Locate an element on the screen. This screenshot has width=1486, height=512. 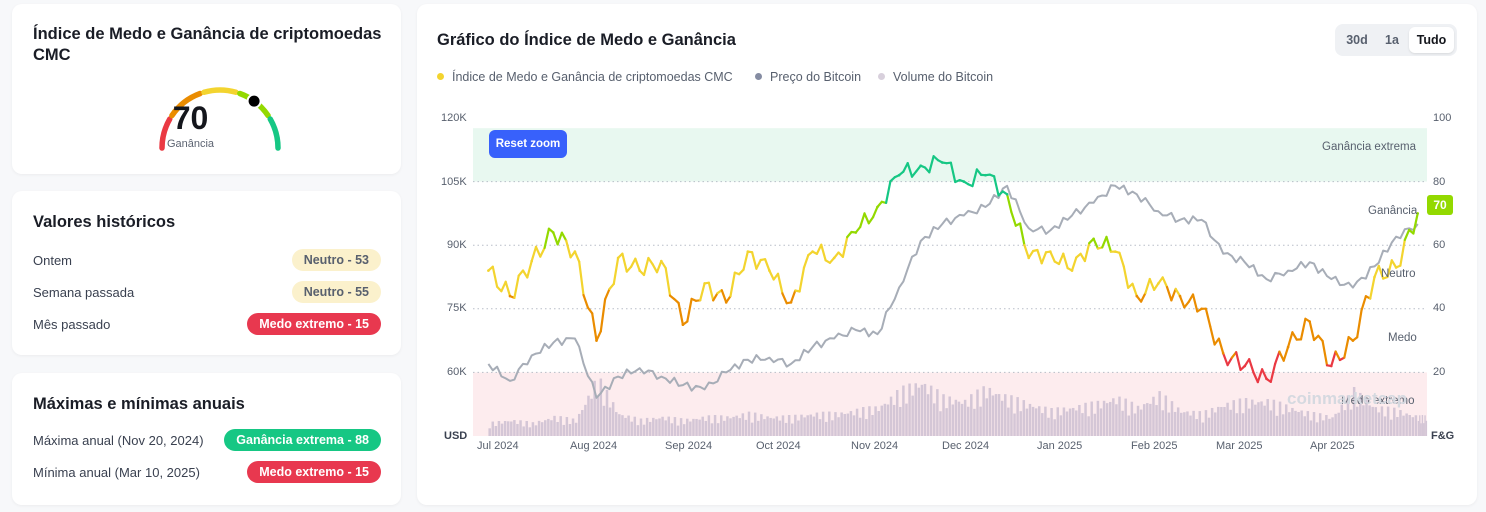
y-tick-right: 60 is located at coordinates (1439, 245).